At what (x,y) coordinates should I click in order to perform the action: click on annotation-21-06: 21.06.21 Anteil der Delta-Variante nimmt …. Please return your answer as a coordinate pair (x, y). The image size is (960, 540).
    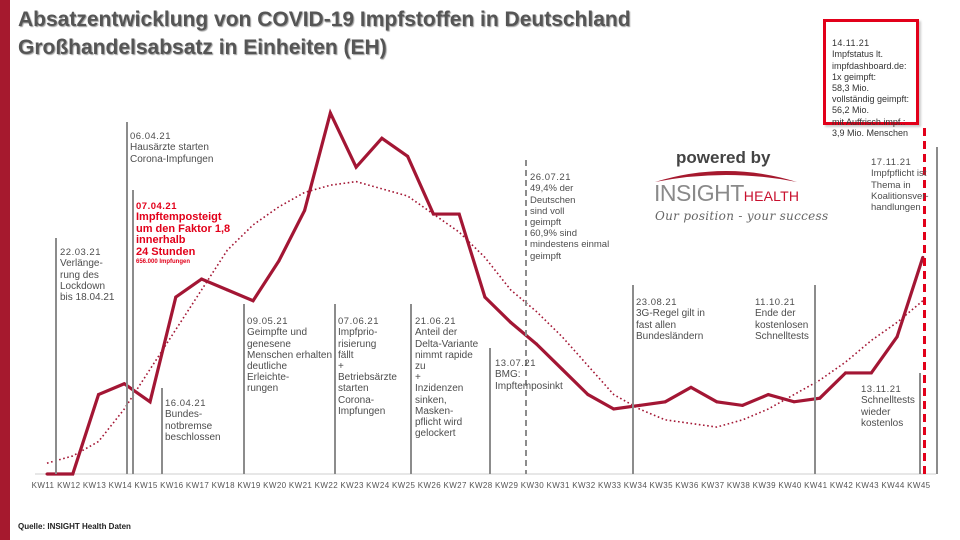
    Looking at the image, I should click on (446, 372).